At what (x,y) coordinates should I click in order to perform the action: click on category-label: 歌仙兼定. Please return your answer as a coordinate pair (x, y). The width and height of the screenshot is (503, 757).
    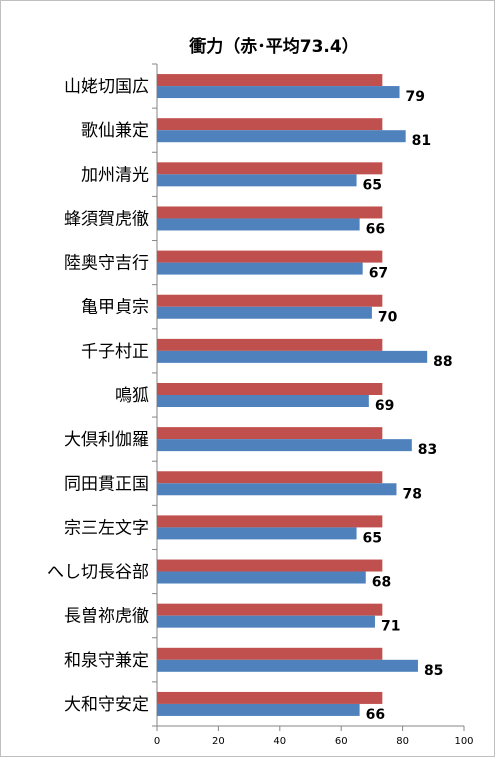
    Looking at the image, I should click on (115, 131).